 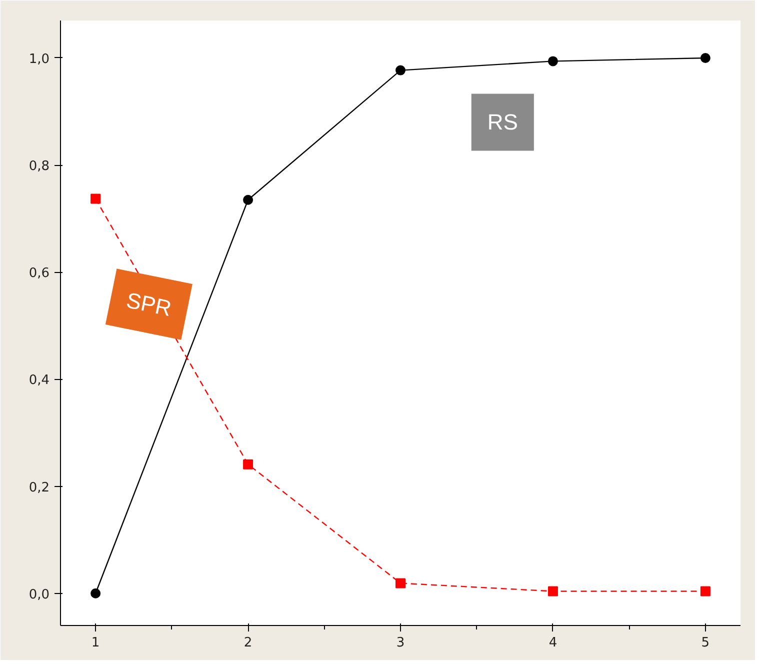 I want to click on y-tick-label: 0,4, so click(x=39, y=380).